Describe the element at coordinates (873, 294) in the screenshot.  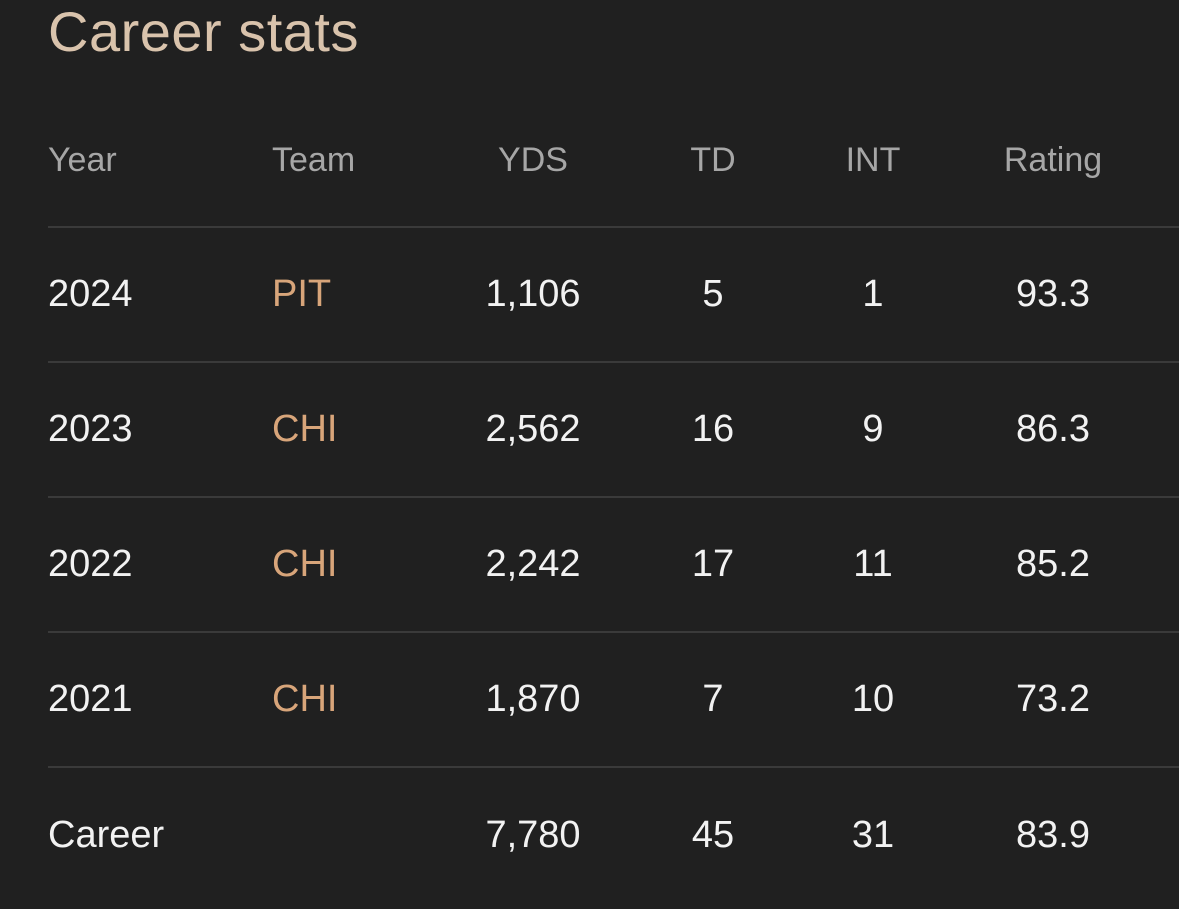
I see `int-cell: 1` at that location.